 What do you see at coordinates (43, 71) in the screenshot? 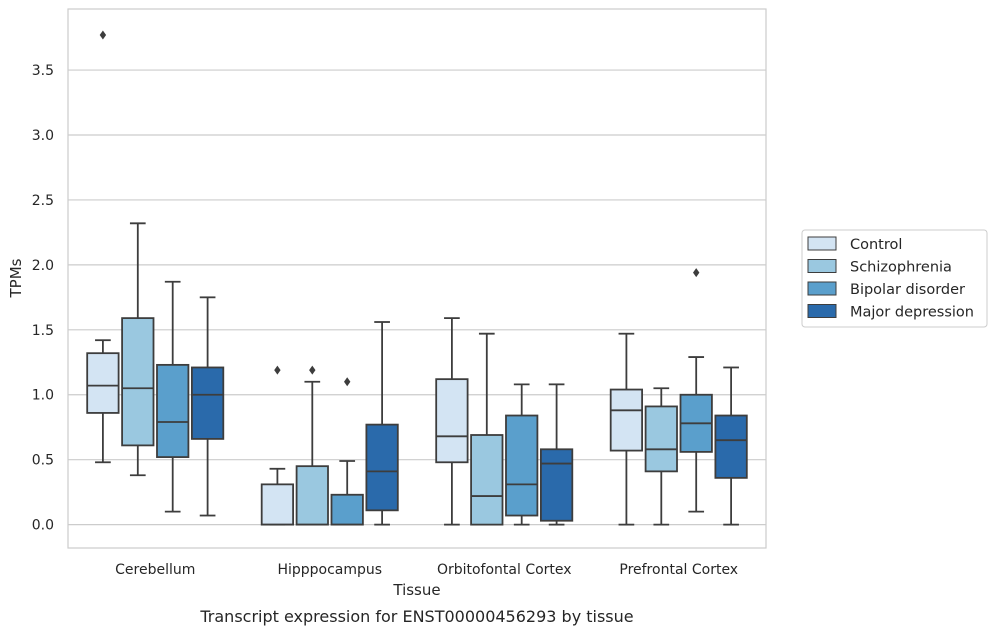
I see `y-tick-label: 3.5` at bounding box center [43, 71].